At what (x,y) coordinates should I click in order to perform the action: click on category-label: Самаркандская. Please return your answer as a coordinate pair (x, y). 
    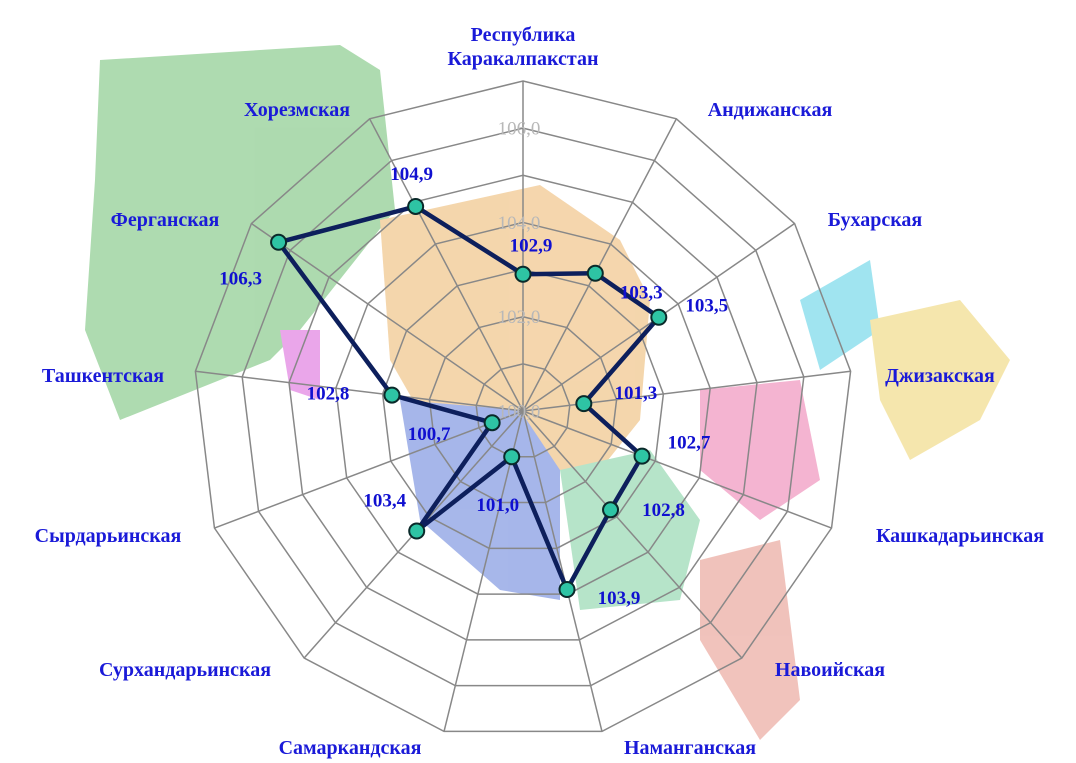
    Looking at the image, I should click on (350, 748).